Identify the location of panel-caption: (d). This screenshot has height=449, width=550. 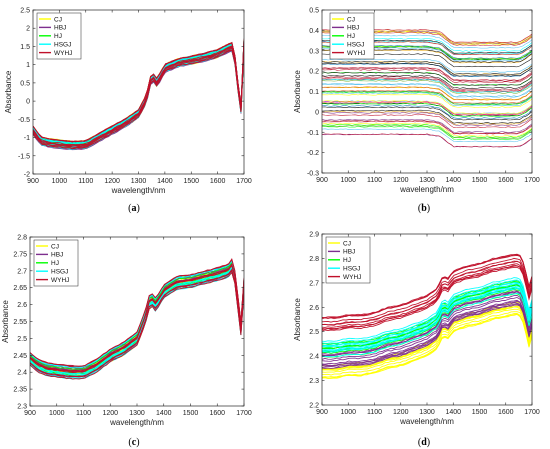
(424, 442).